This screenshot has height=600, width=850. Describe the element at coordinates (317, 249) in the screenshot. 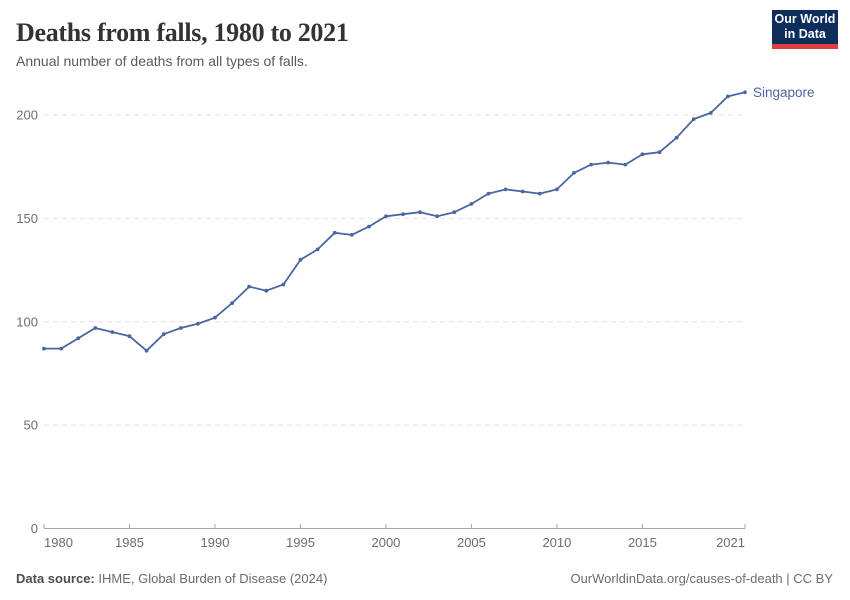

I see `data-point-1996` at that location.